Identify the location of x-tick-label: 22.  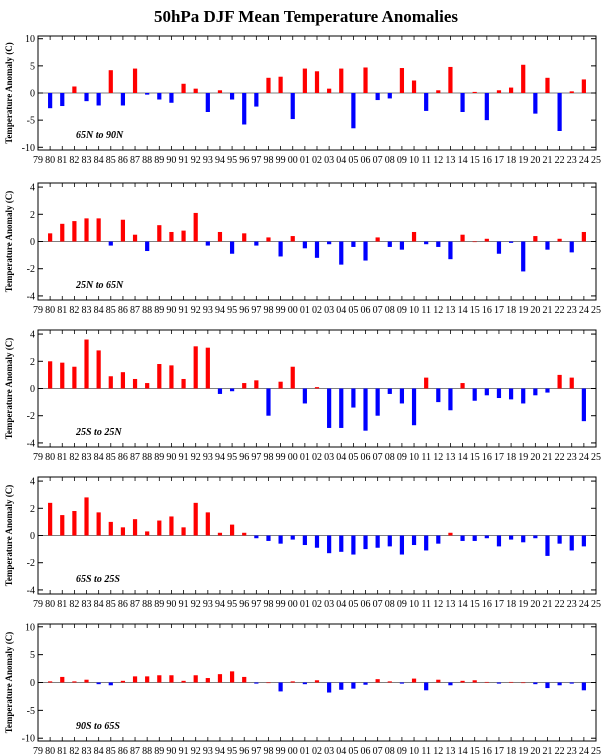
(560, 751).